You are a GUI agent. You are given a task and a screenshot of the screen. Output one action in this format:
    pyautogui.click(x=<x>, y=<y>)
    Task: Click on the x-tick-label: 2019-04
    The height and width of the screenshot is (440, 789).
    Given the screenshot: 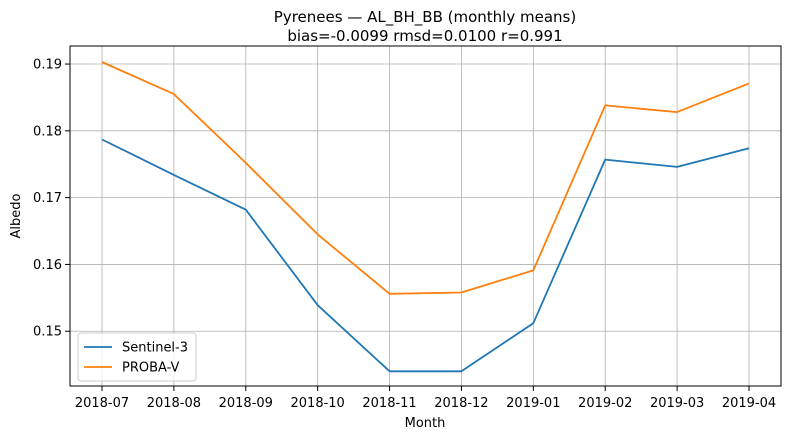 What is the action you would take?
    pyautogui.click(x=749, y=403)
    